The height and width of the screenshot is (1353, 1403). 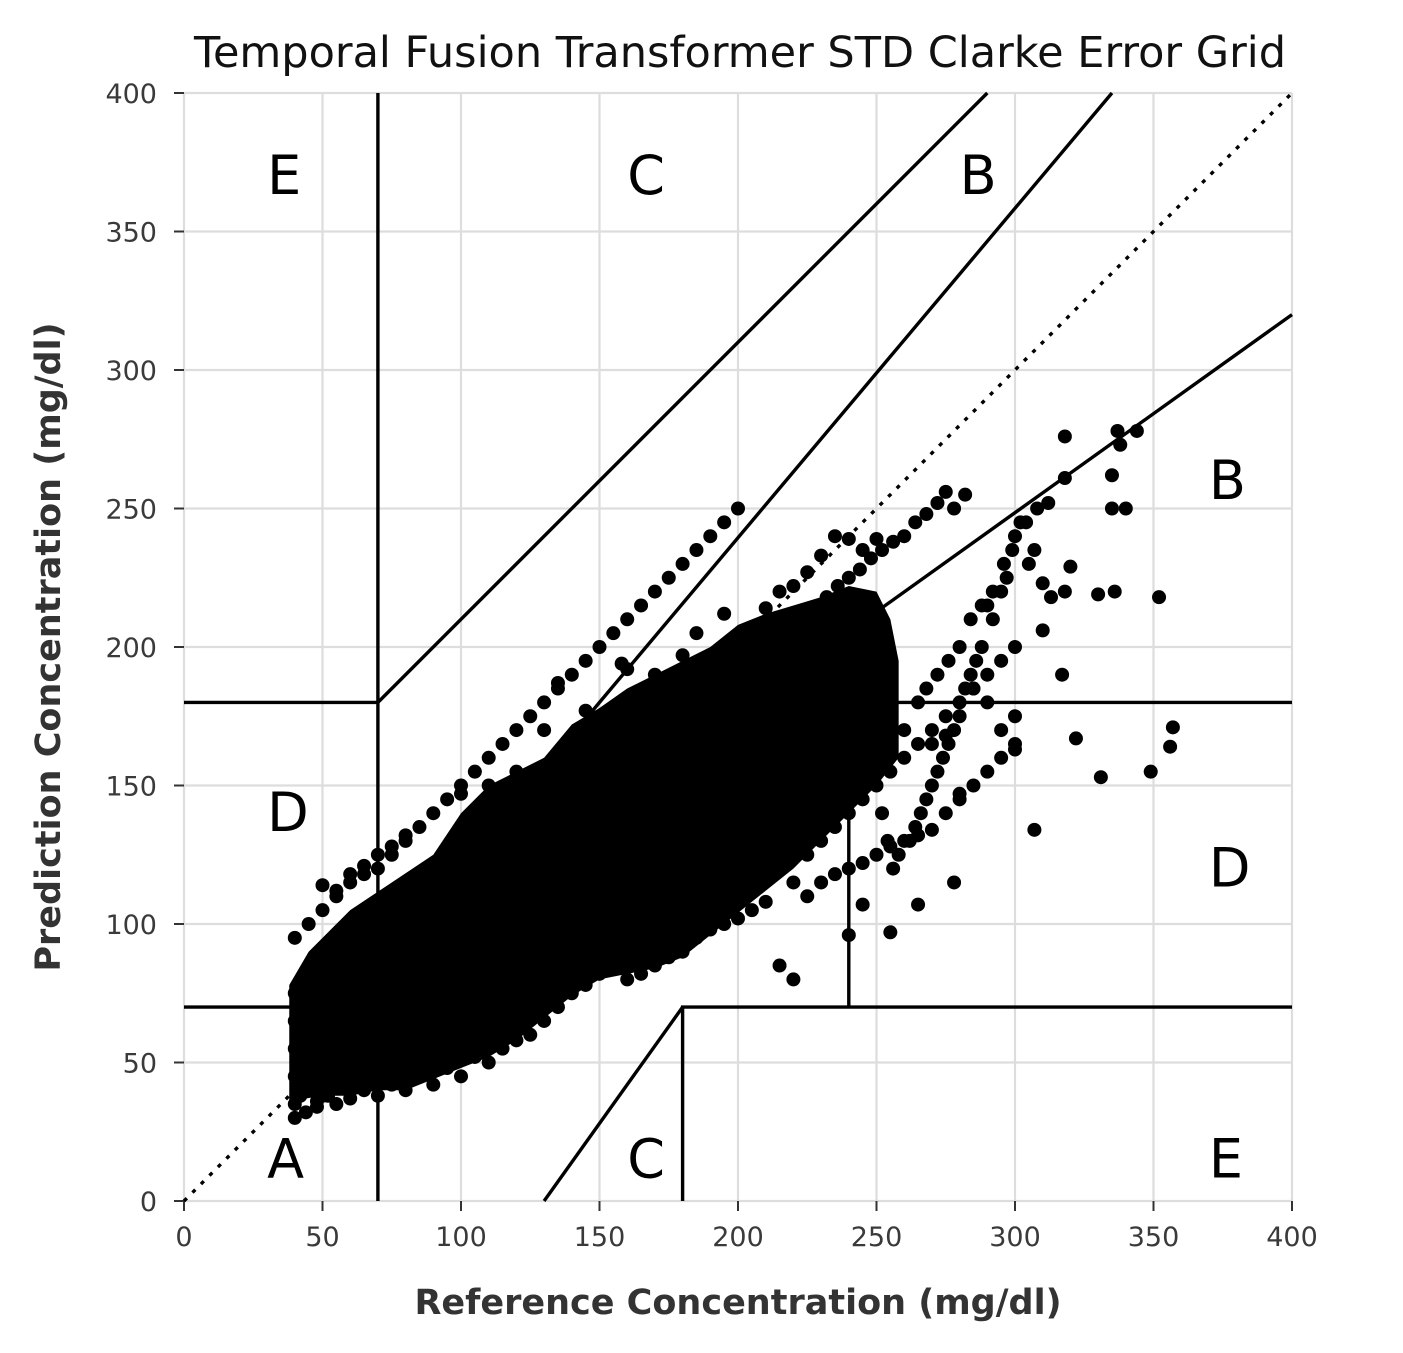 I want to click on x-tick-label: 200, so click(x=738, y=1237).